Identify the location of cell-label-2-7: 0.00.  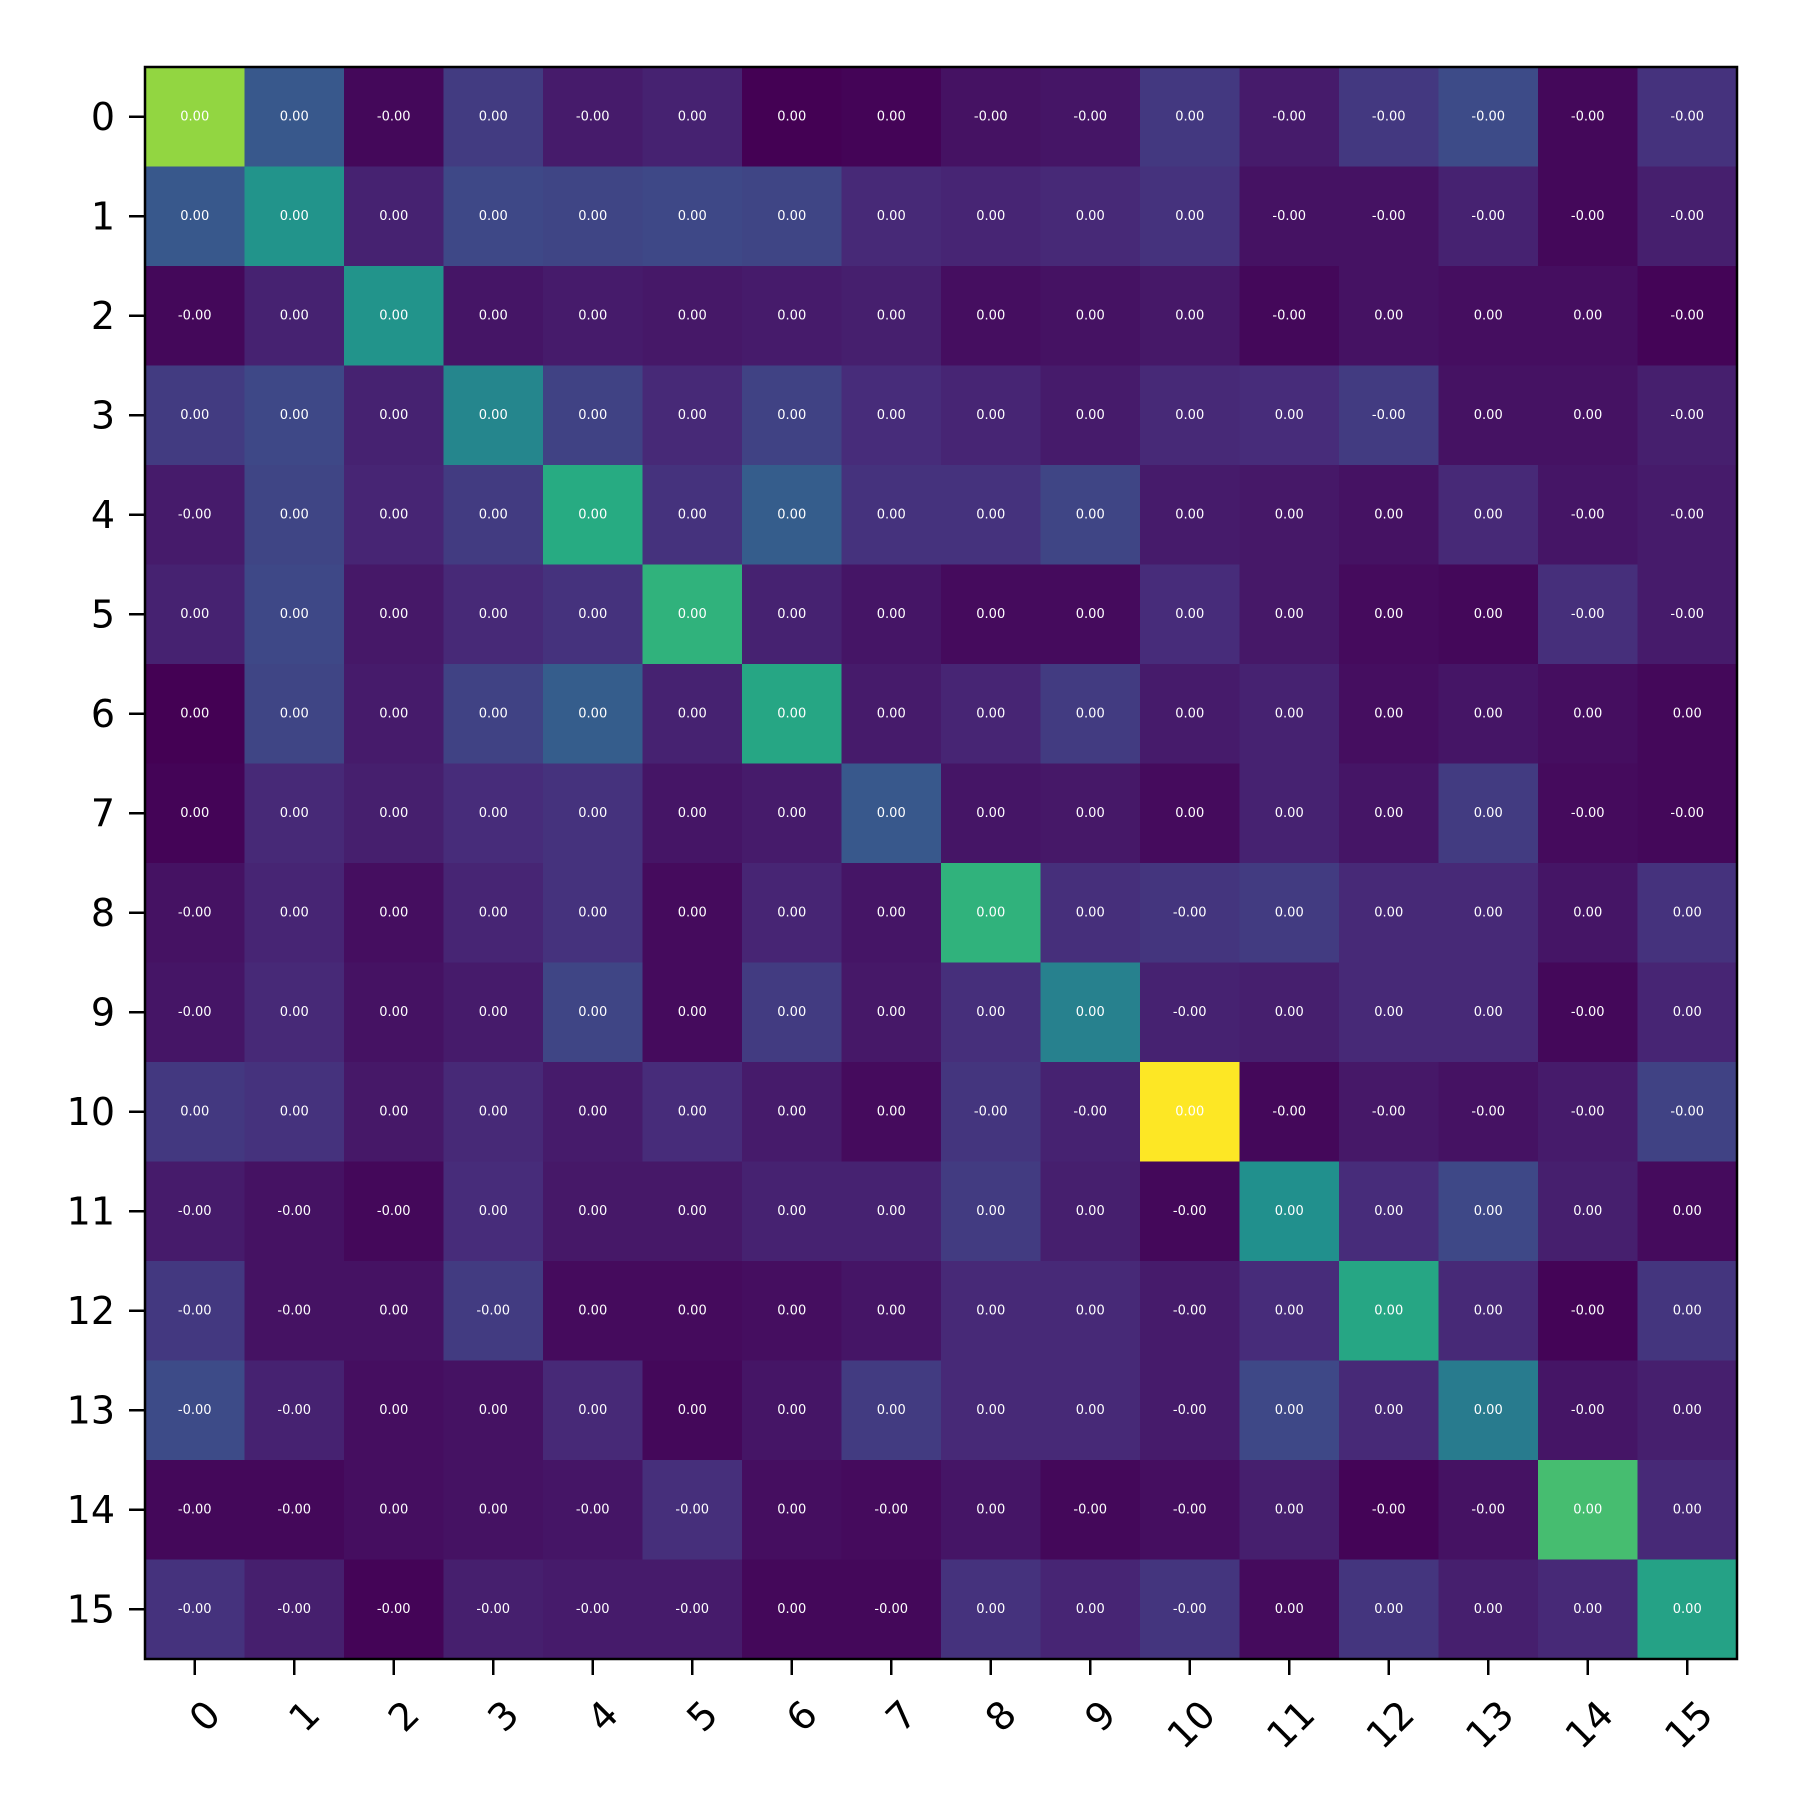
(891, 315).